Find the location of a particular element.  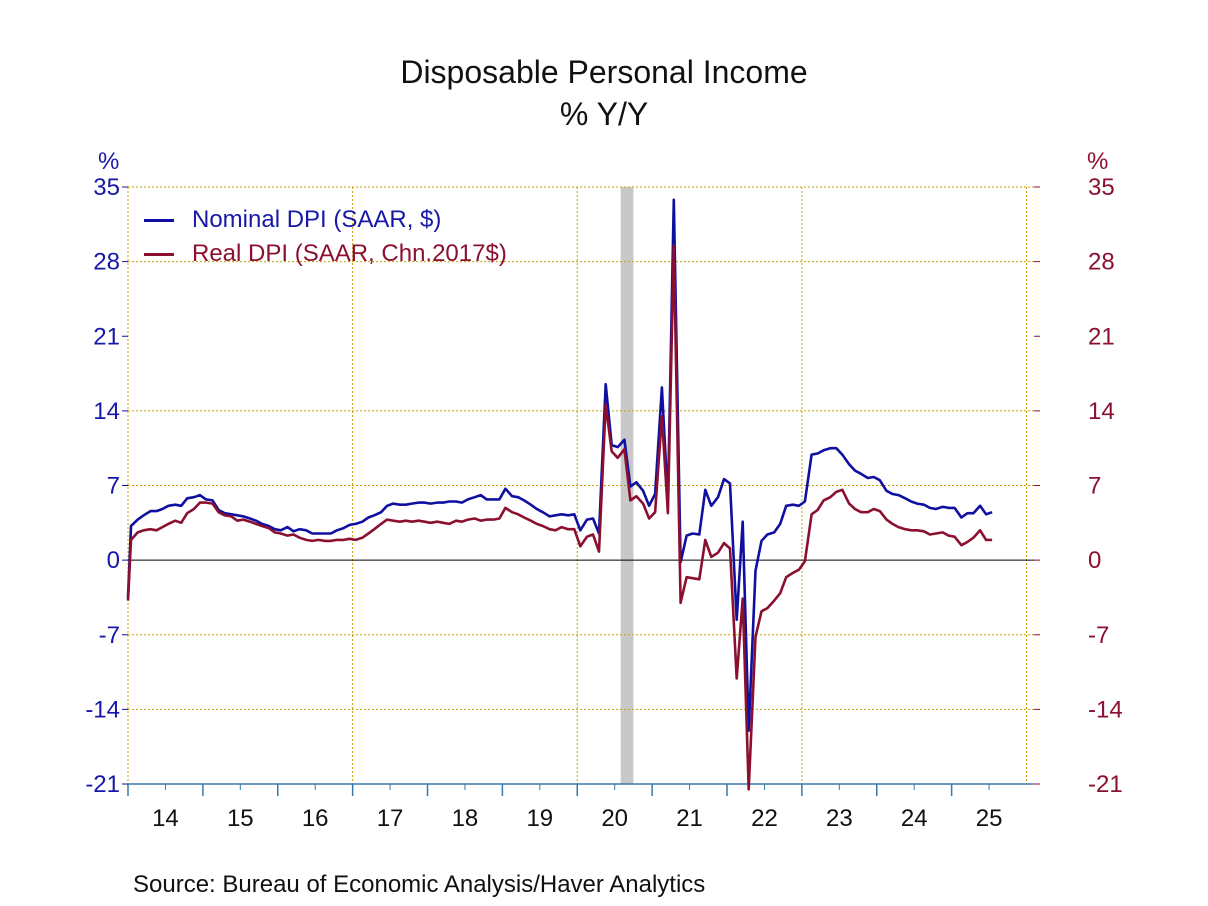

left-y-tick-label: 21 is located at coordinates (106, 336).